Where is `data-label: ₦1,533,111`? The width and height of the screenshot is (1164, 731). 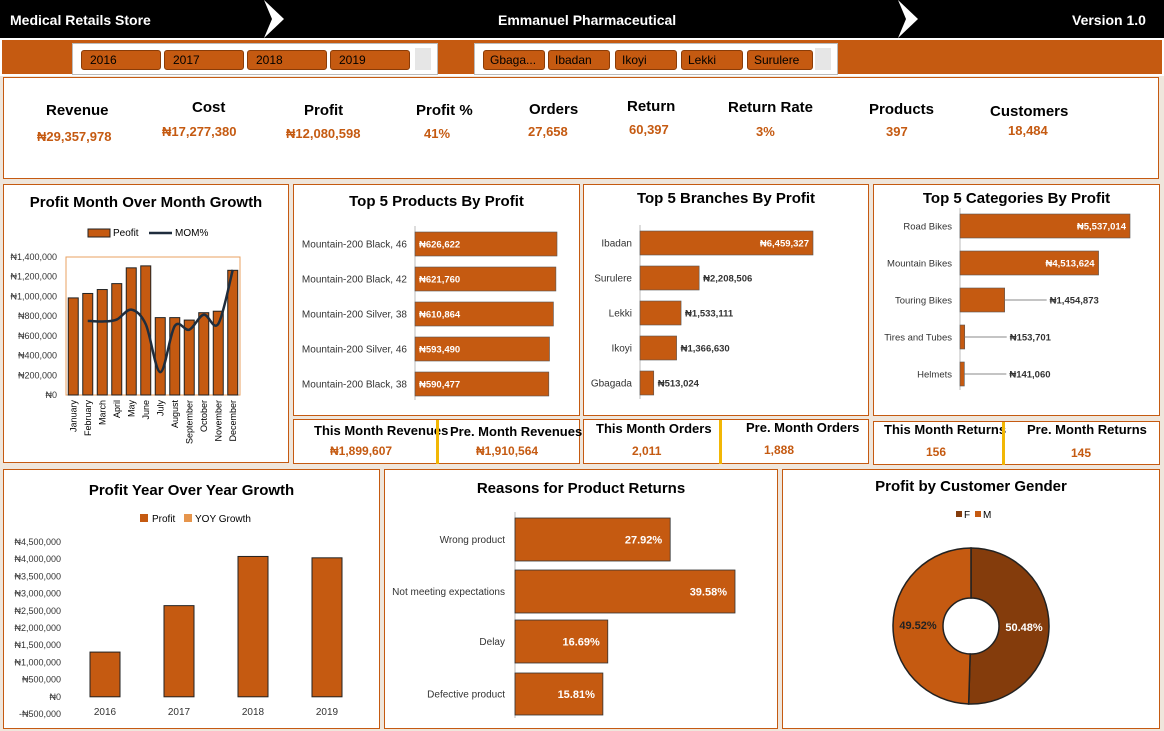
data-label: ₦1,533,111 is located at coordinates (709, 314).